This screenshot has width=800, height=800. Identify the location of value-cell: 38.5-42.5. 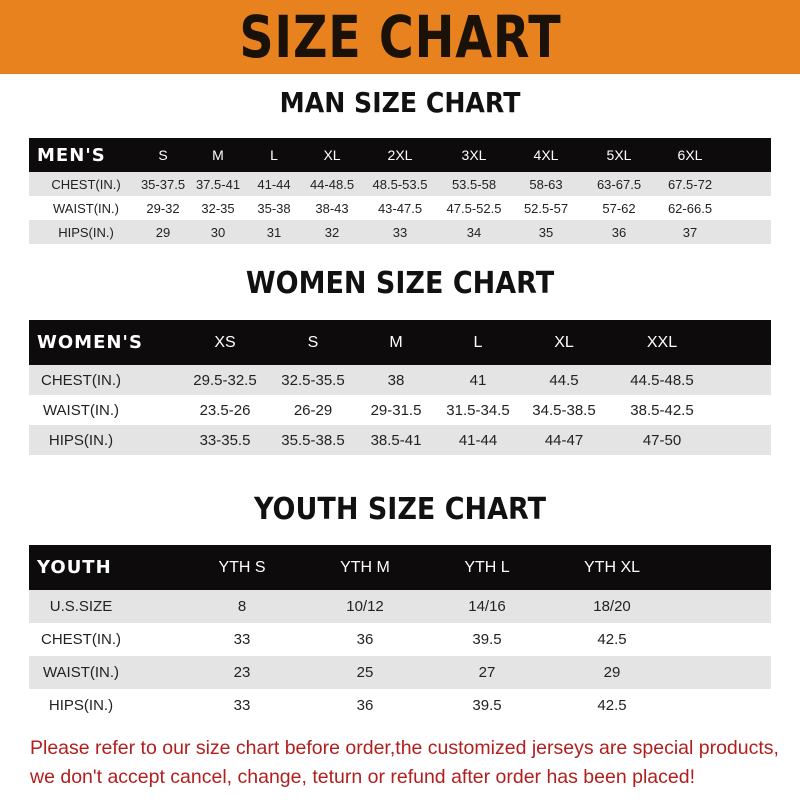
(662, 410).